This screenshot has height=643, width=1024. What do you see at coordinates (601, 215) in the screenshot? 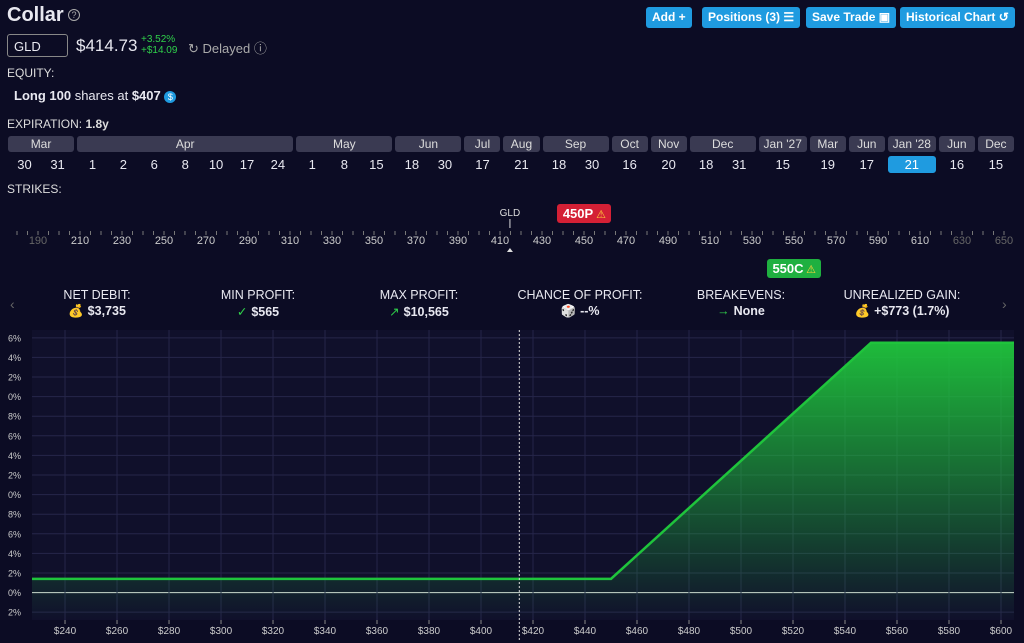
I see `put-warn: ⚠` at bounding box center [601, 215].